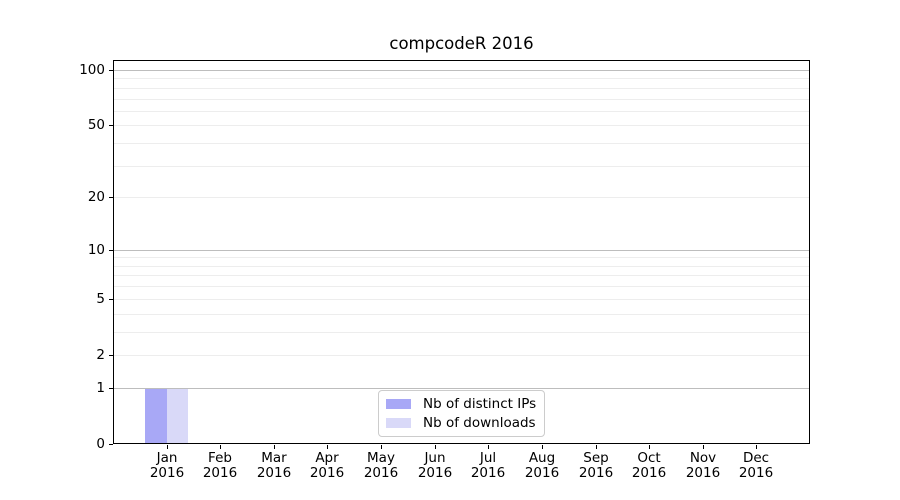 Image resolution: width=900 pixels, height=500 pixels. What do you see at coordinates (398, 423) in the screenshot?
I see `legend-swatch-downloads-icon` at bounding box center [398, 423].